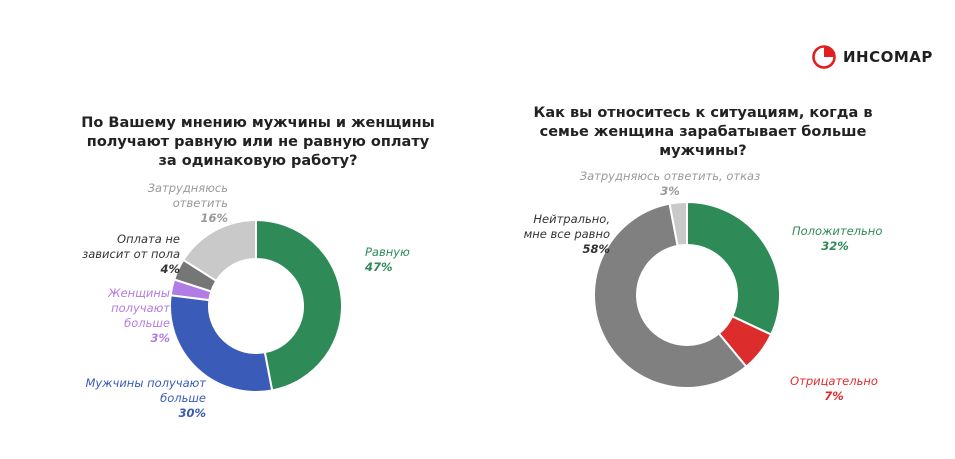 Image resolution: width=955 pixels, height=459 pixels. What do you see at coordinates (566, 234) in the screenshot?
I see `label-neutral: Нейтрально, мне все равно 58%` at bounding box center [566, 234].